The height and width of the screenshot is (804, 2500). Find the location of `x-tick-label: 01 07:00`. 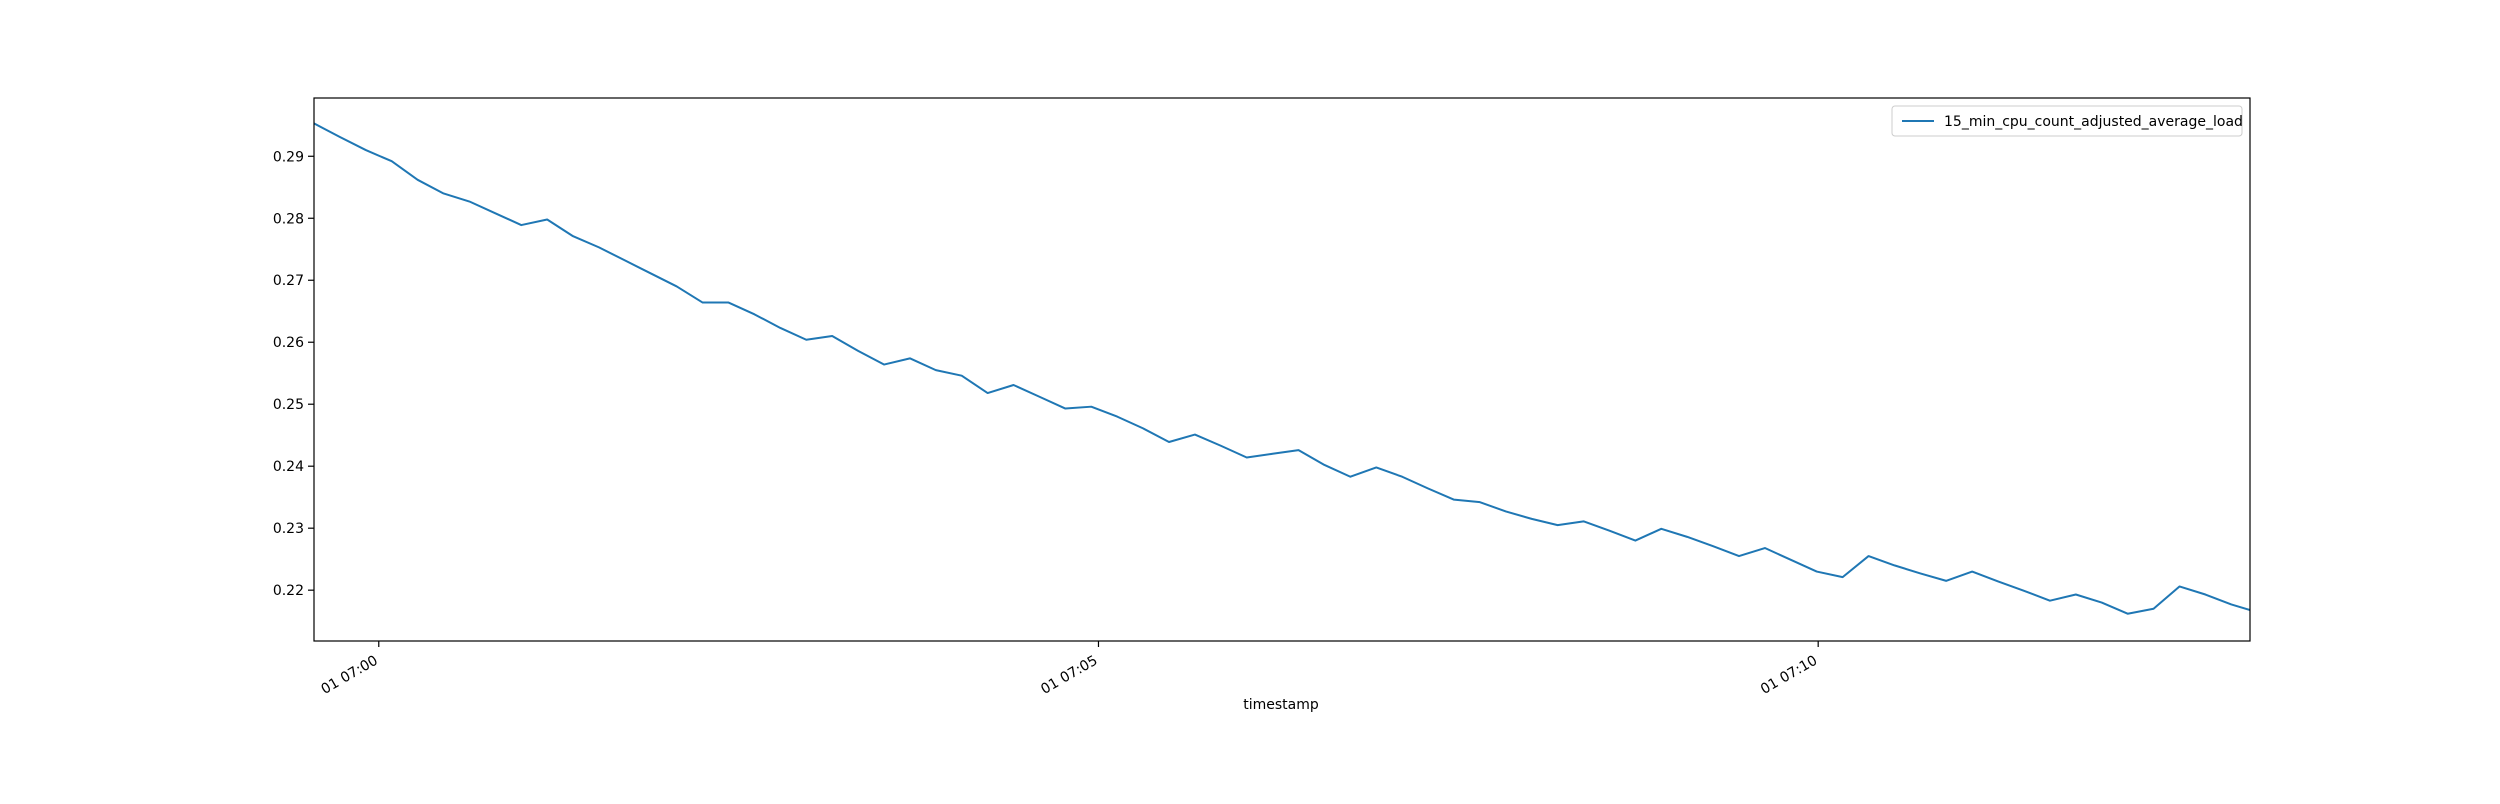

x-tick-label: 01 07:00 is located at coordinates (350, 675).